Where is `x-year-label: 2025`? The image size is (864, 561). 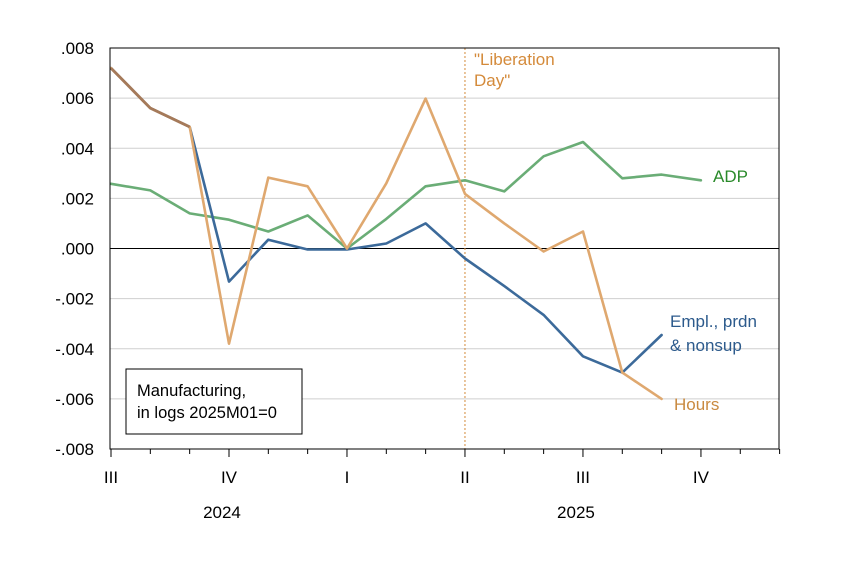
x-year-label: 2025 is located at coordinates (576, 512).